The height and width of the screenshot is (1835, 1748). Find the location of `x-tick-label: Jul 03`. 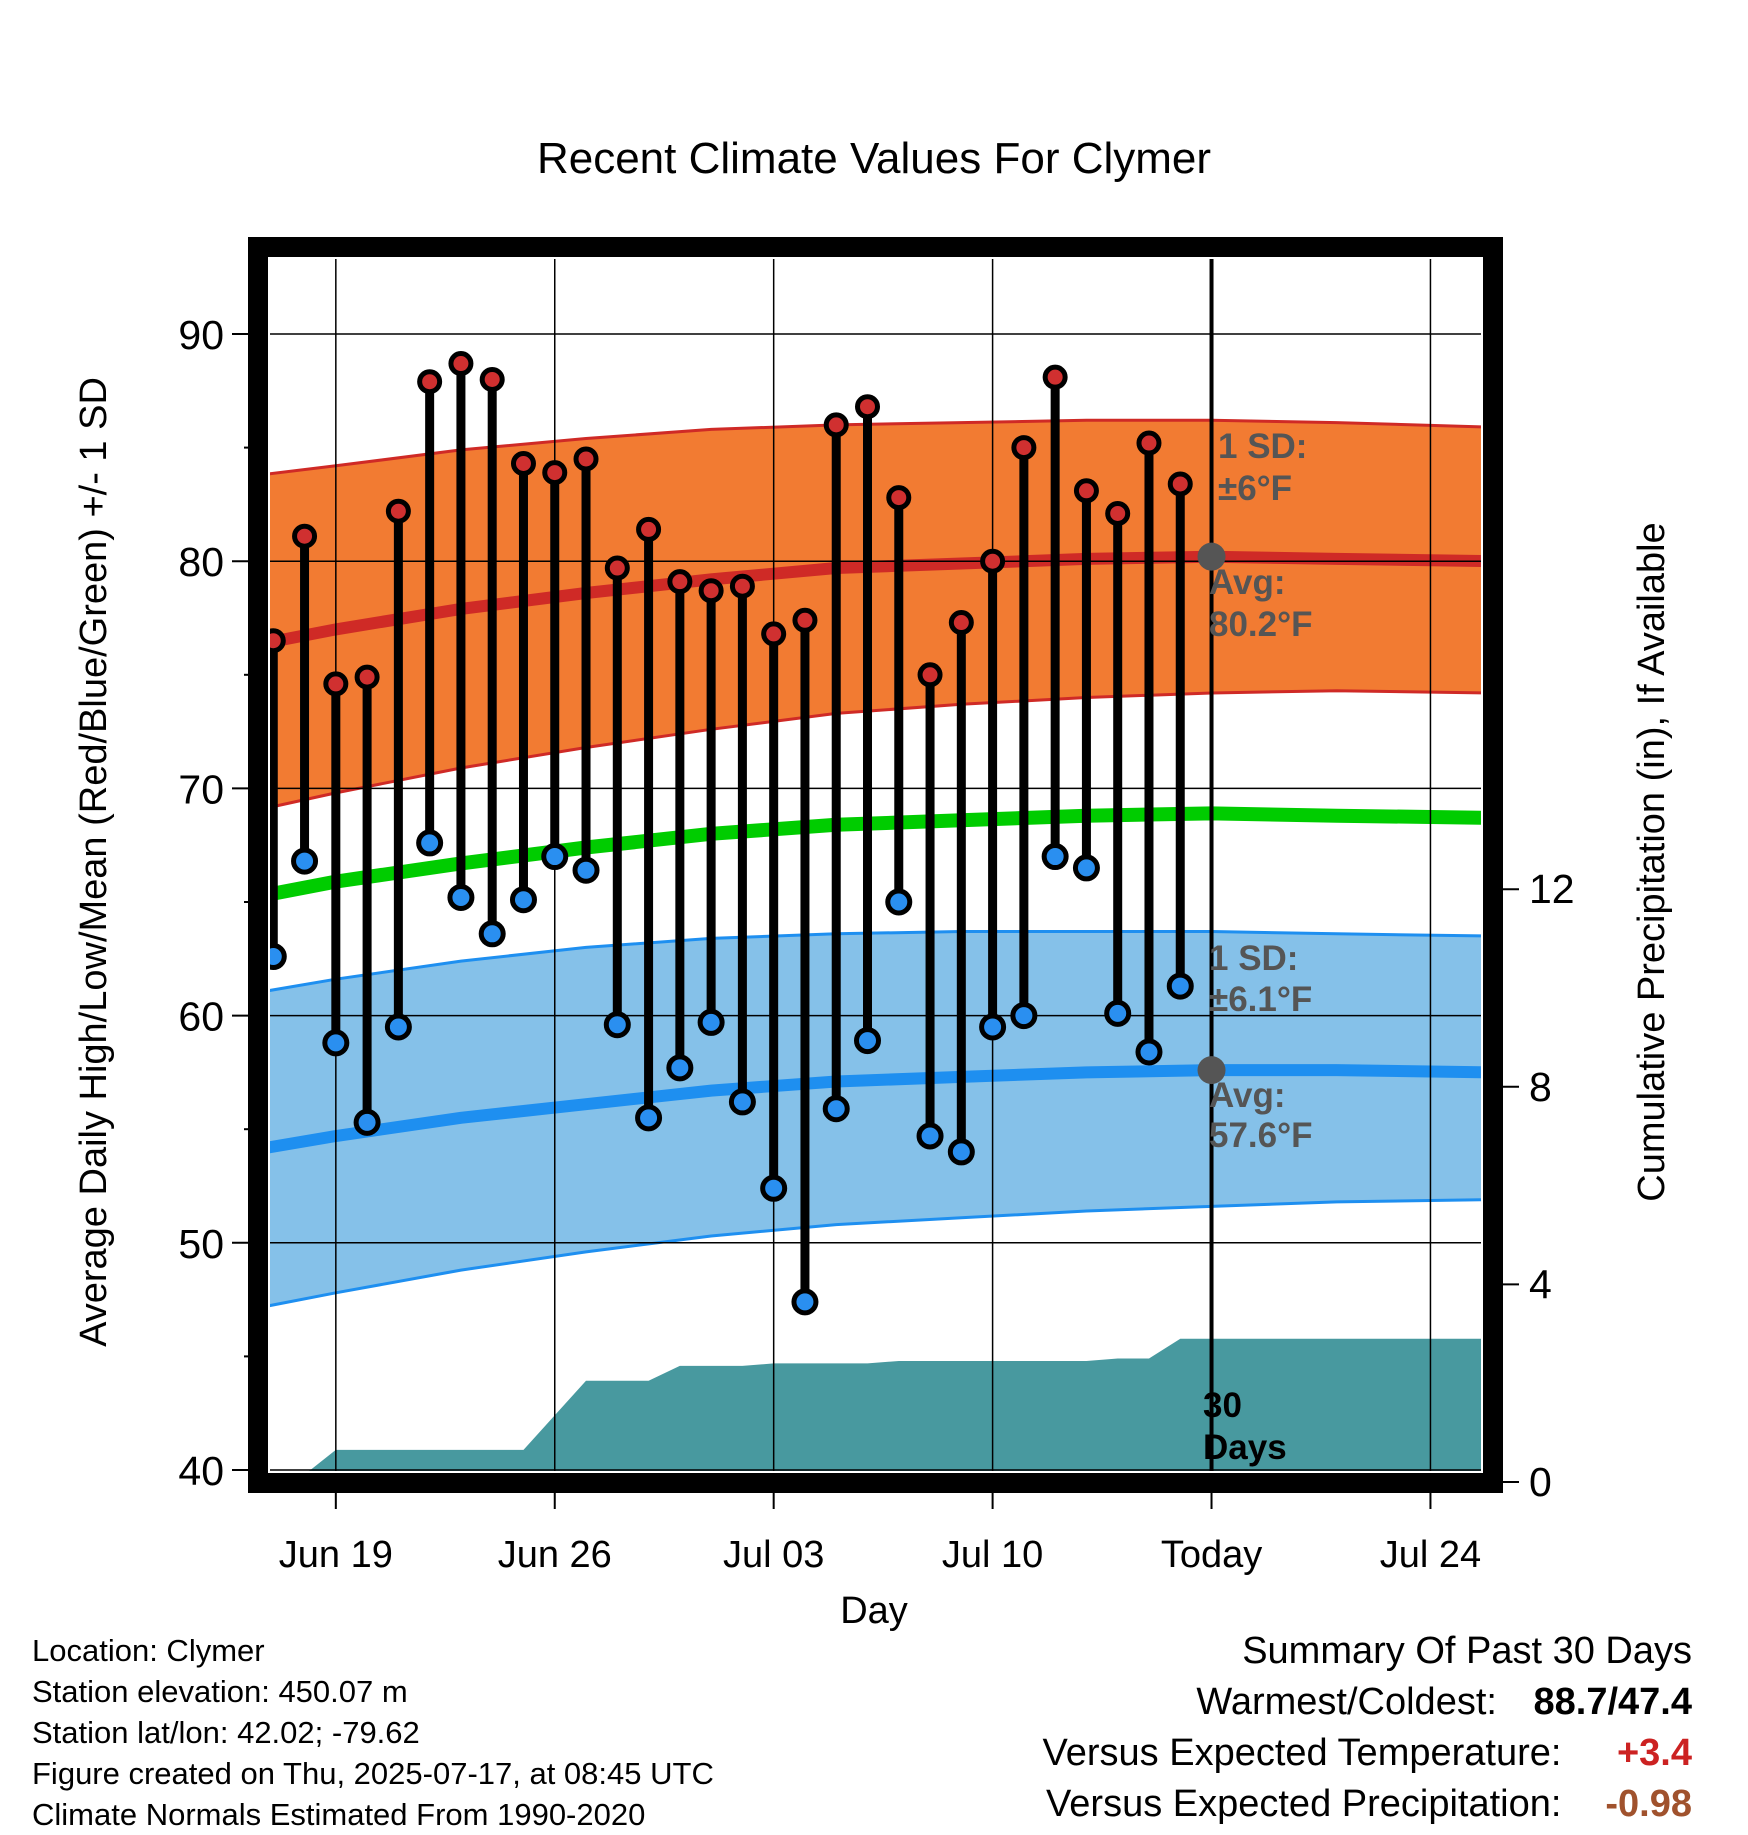

x-tick-label: Jul 03 is located at coordinates (773, 1555).